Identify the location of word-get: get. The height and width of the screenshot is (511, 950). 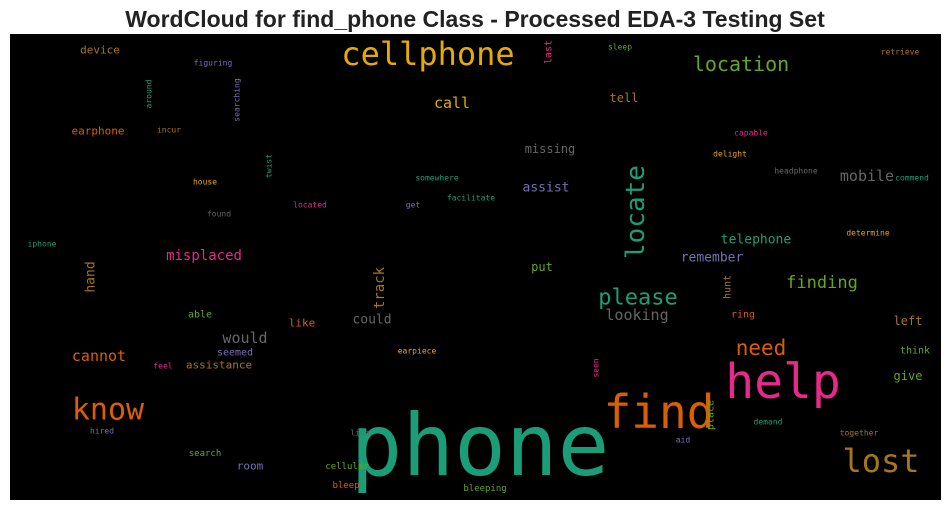
(413, 205).